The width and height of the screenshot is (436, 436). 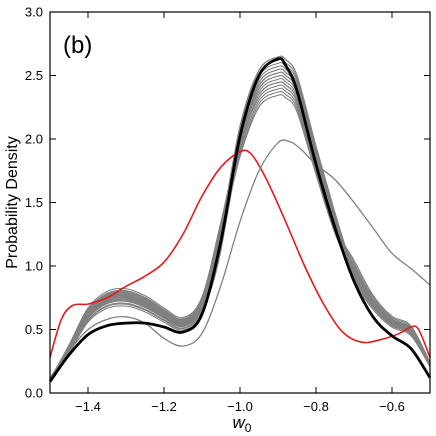 What do you see at coordinates (34, 12) in the screenshot?
I see `y-tick-label: 3.0` at bounding box center [34, 12].